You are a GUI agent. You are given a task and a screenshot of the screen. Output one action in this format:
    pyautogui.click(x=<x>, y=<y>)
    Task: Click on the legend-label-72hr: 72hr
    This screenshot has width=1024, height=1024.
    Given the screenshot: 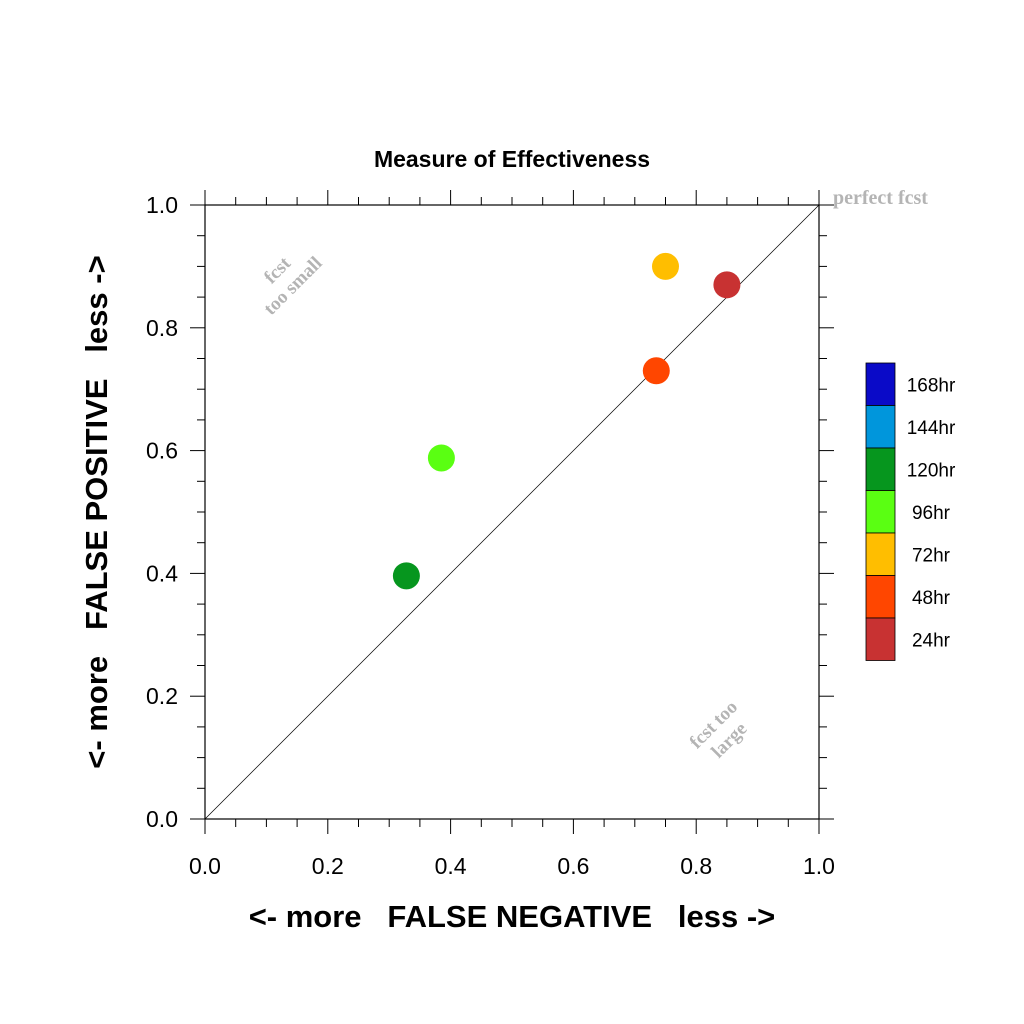 What is the action you would take?
    pyautogui.click(x=931, y=555)
    